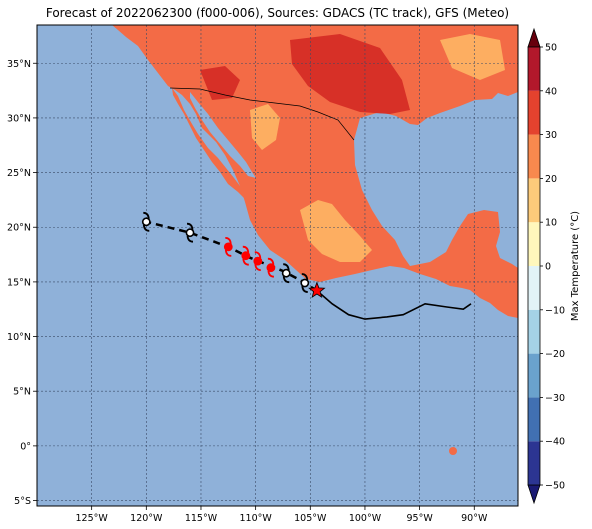 The image size is (592, 529). What do you see at coordinates (201, 518) in the screenshot?
I see `lon-tick-label: 115°W` at bounding box center [201, 518].